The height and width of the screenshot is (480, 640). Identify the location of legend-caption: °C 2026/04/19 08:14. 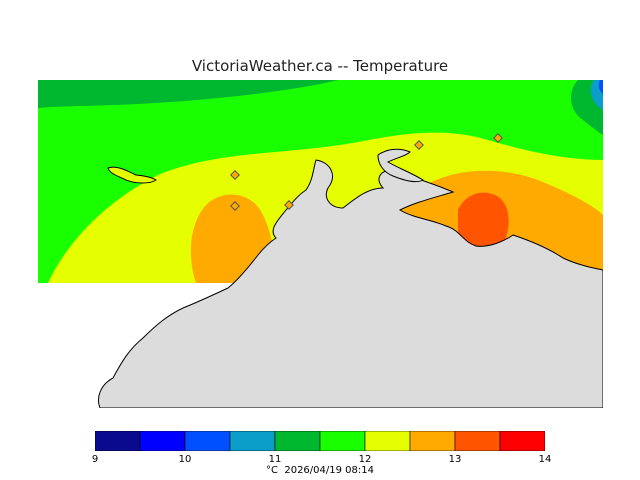
(320, 470).